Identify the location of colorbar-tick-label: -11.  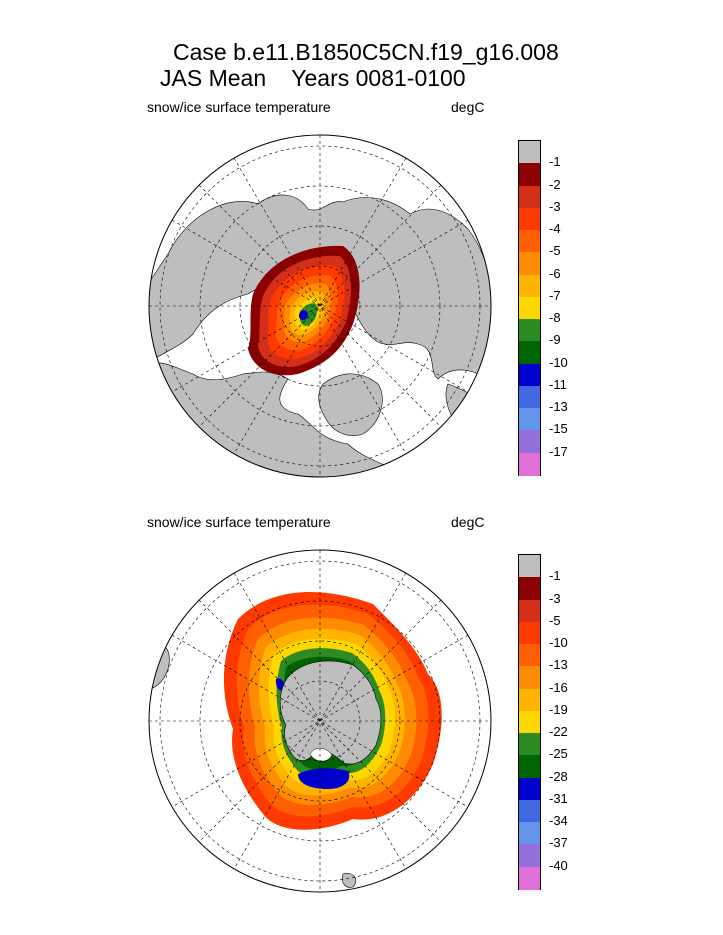
(558, 384).